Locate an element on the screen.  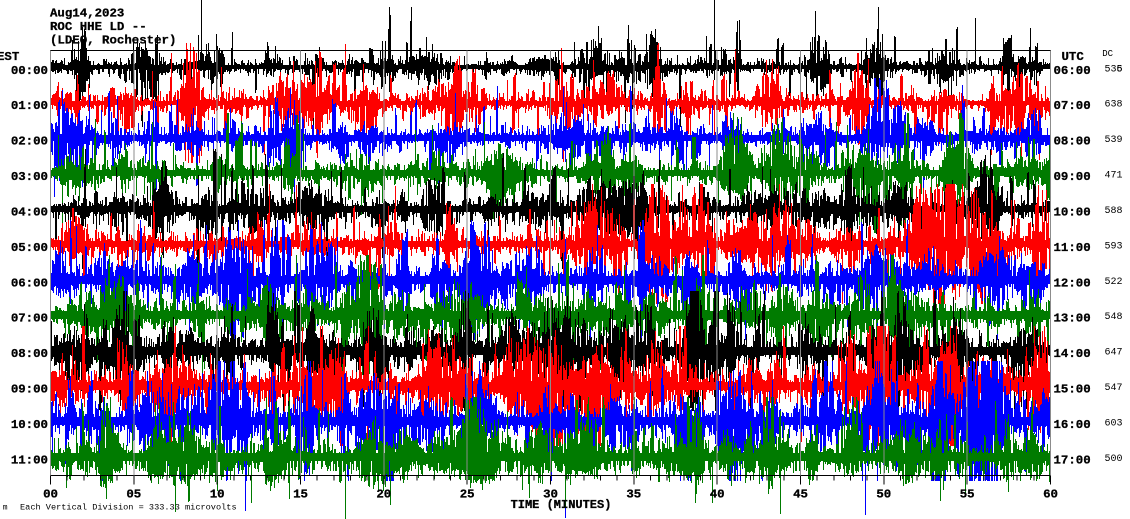
svg-text: 522 is located at coordinates (1113, 282).